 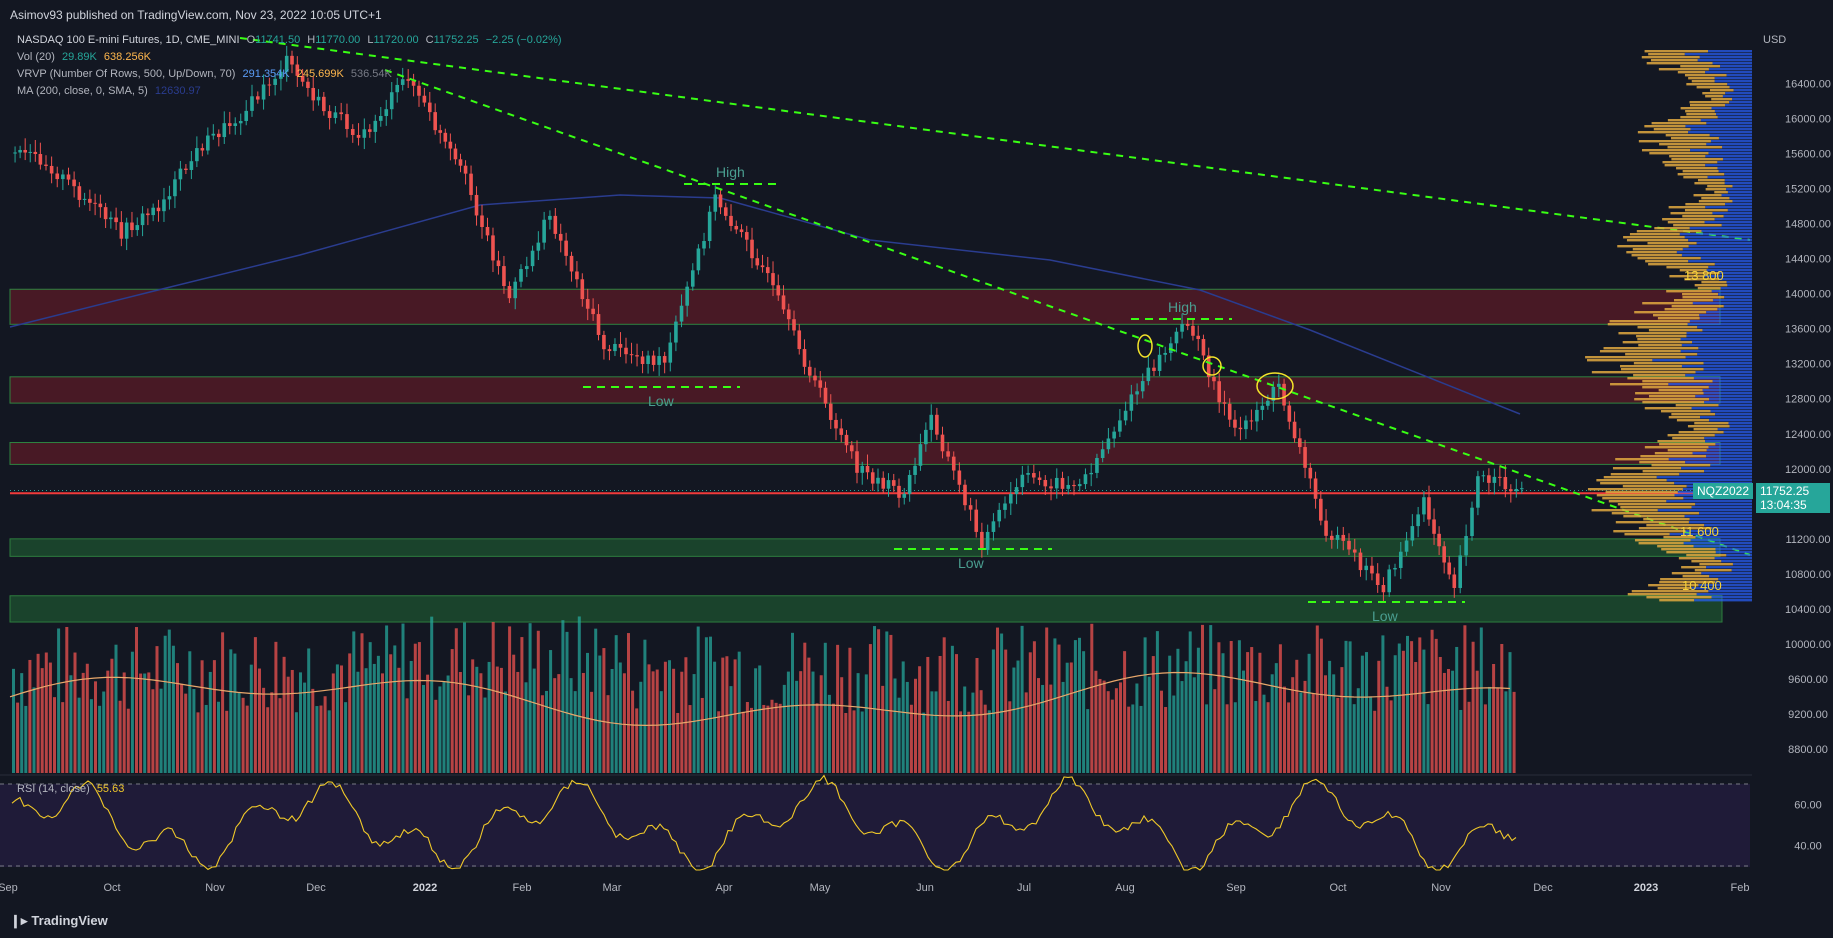 I want to click on time-tick: Feb, so click(x=522, y=888).